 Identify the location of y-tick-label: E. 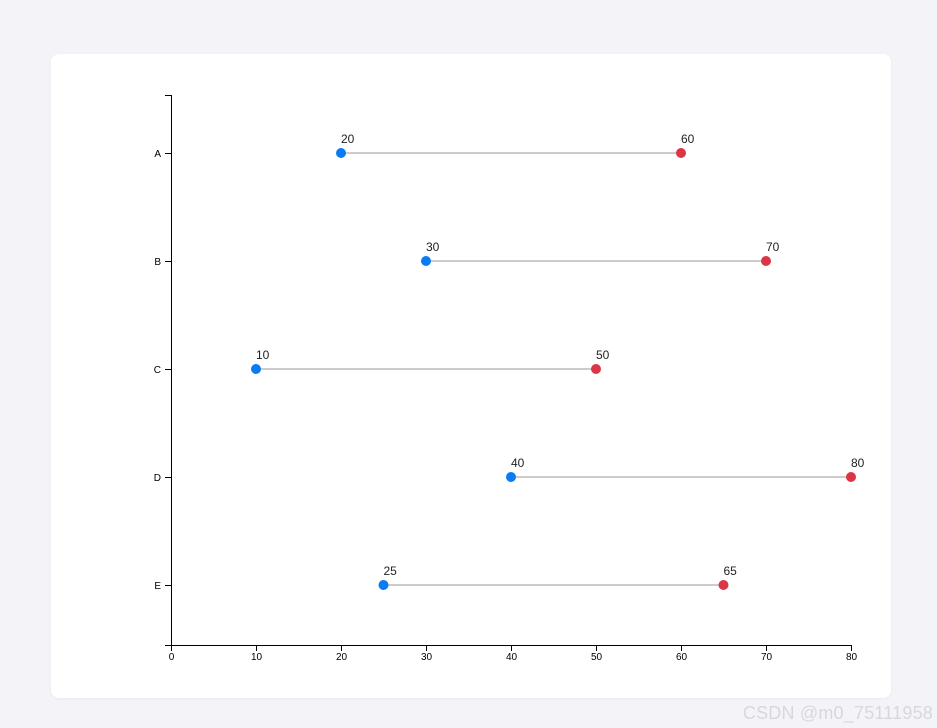
(157, 586).